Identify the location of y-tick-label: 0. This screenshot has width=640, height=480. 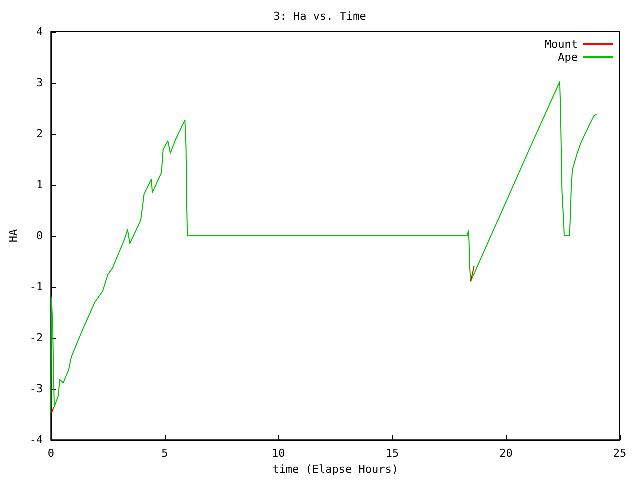
(40, 236).